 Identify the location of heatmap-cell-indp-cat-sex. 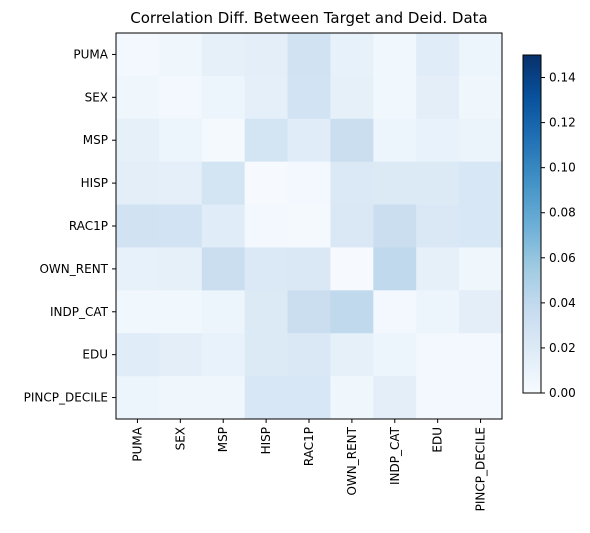
(180, 312).